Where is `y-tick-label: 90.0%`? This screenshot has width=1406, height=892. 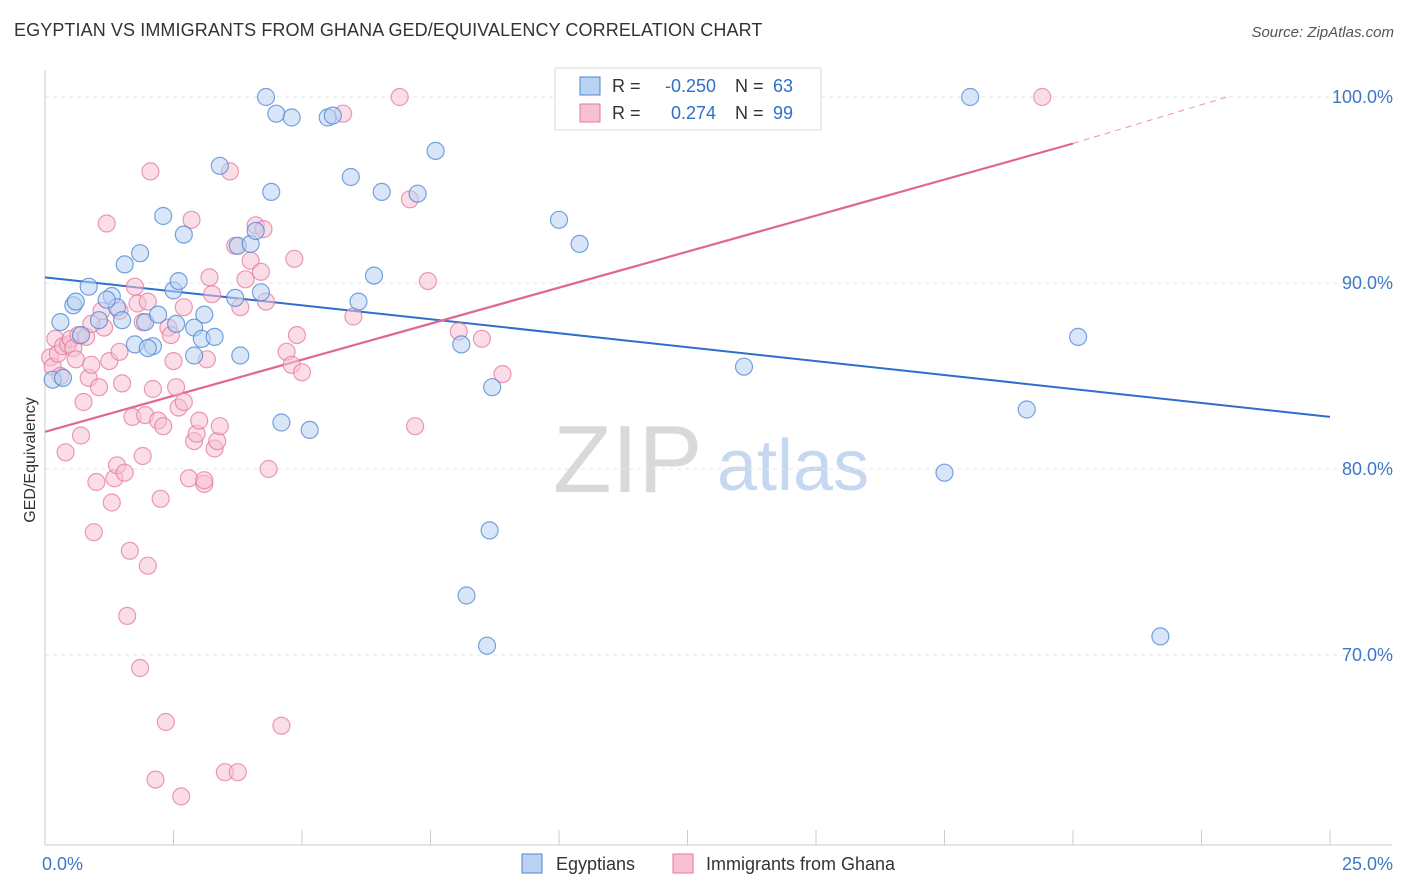
y-tick-label: 90.0% is located at coordinates (1367, 283).